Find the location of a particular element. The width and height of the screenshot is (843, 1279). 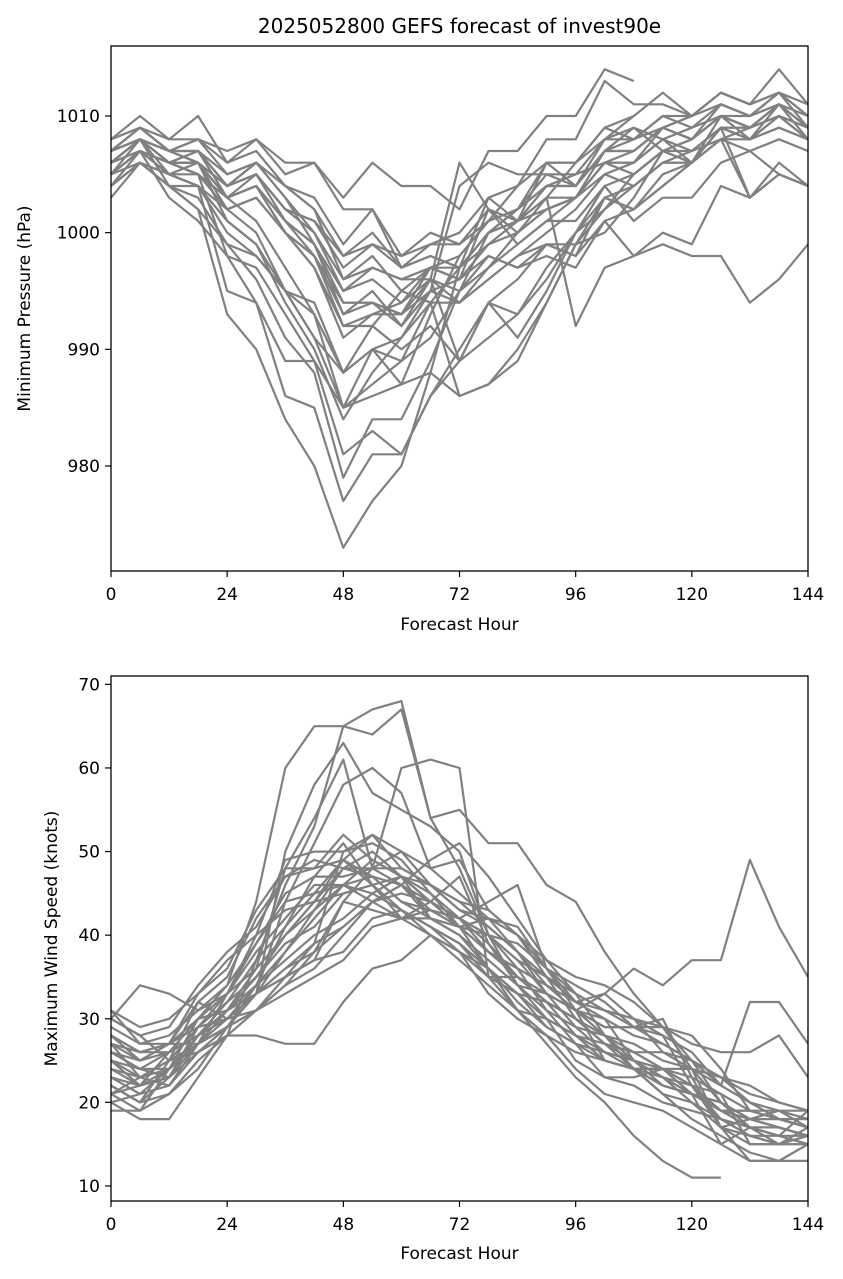

y-tick-label: 1000 is located at coordinates (78, 234).